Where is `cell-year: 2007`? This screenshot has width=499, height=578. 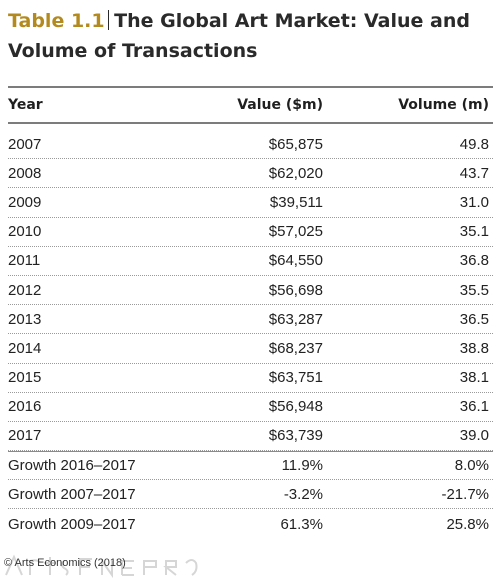 cell-year: 2007 is located at coordinates (25, 144).